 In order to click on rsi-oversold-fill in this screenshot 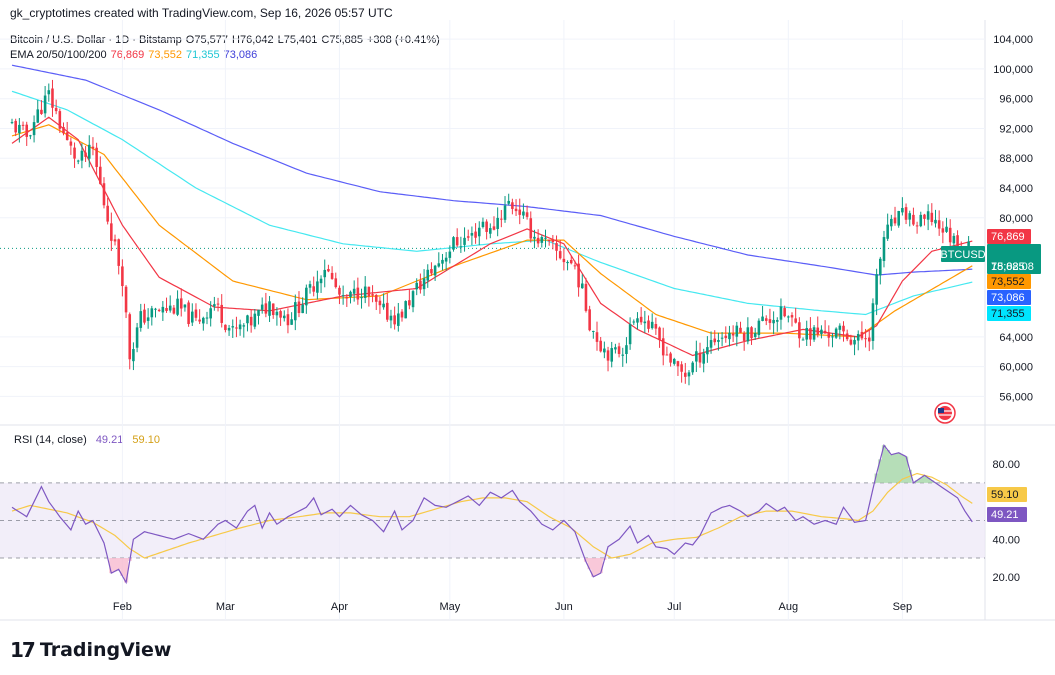, I will do `click(358, 570)`.